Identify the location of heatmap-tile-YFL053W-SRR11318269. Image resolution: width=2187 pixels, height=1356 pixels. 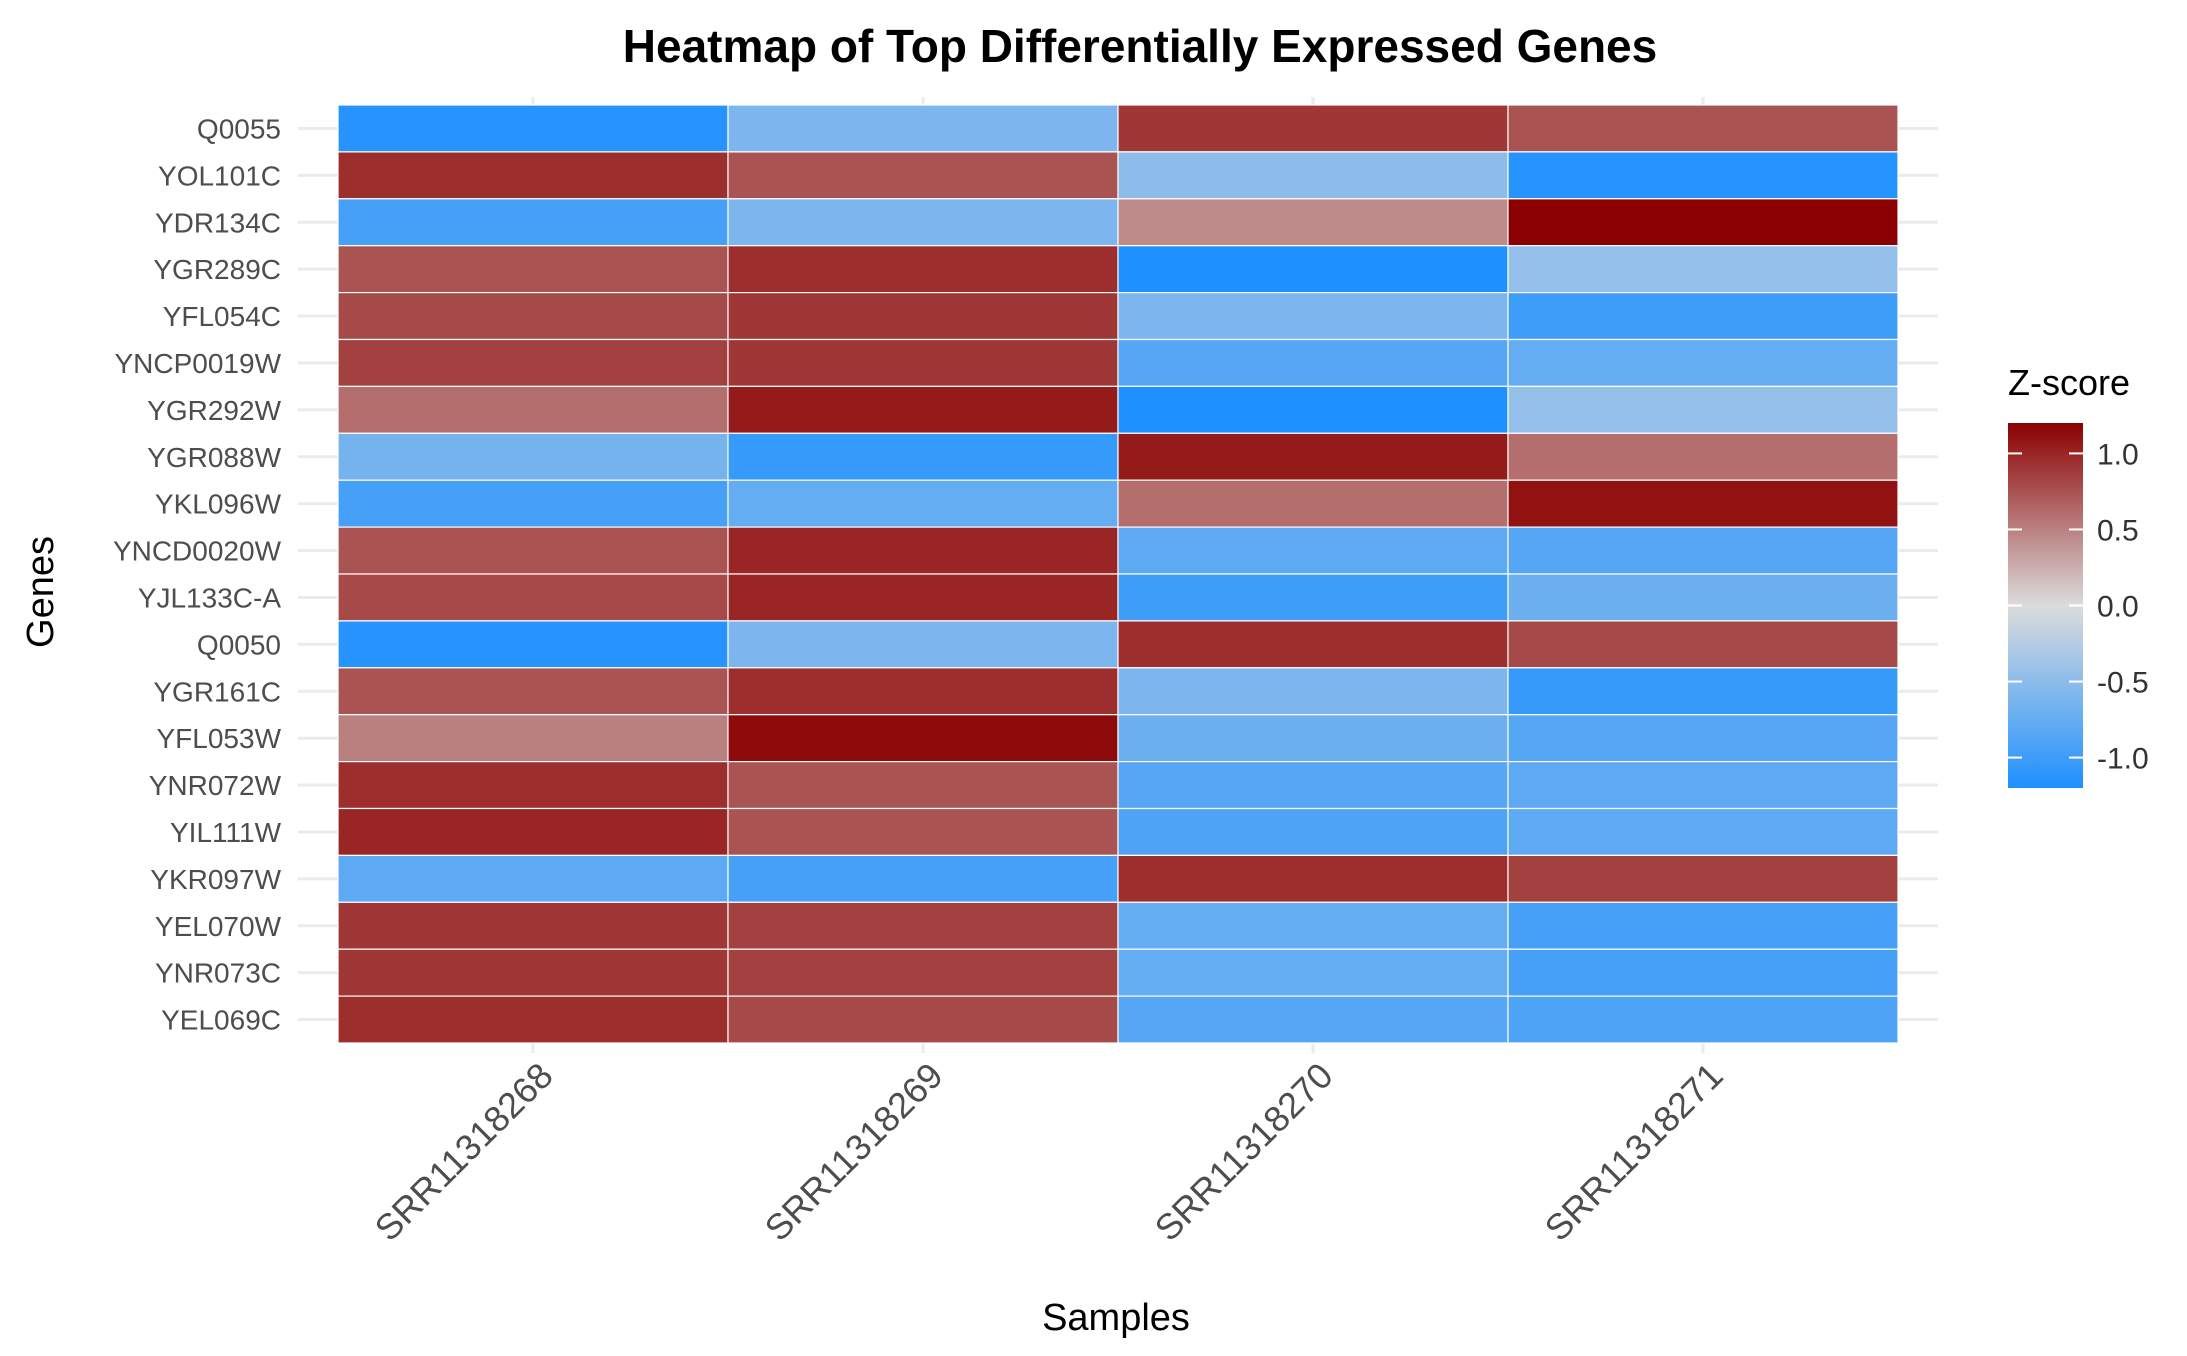
(923, 738).